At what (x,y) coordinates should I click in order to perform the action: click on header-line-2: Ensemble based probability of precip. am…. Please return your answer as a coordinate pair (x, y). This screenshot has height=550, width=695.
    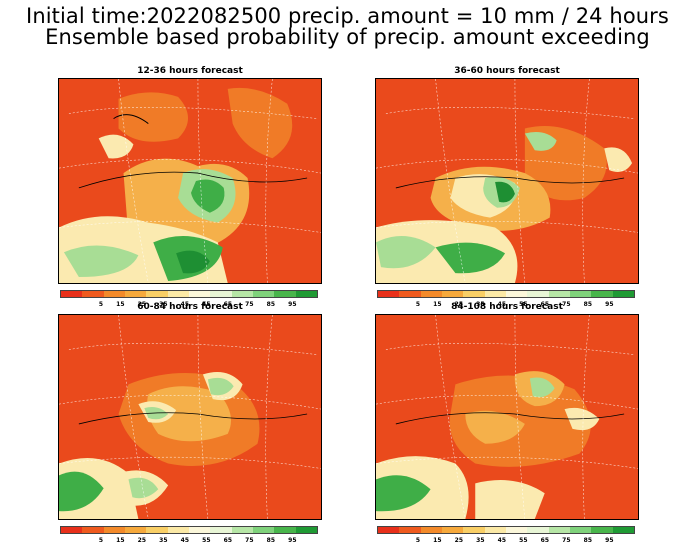
    Looking at the image, I should click on (347, 37).